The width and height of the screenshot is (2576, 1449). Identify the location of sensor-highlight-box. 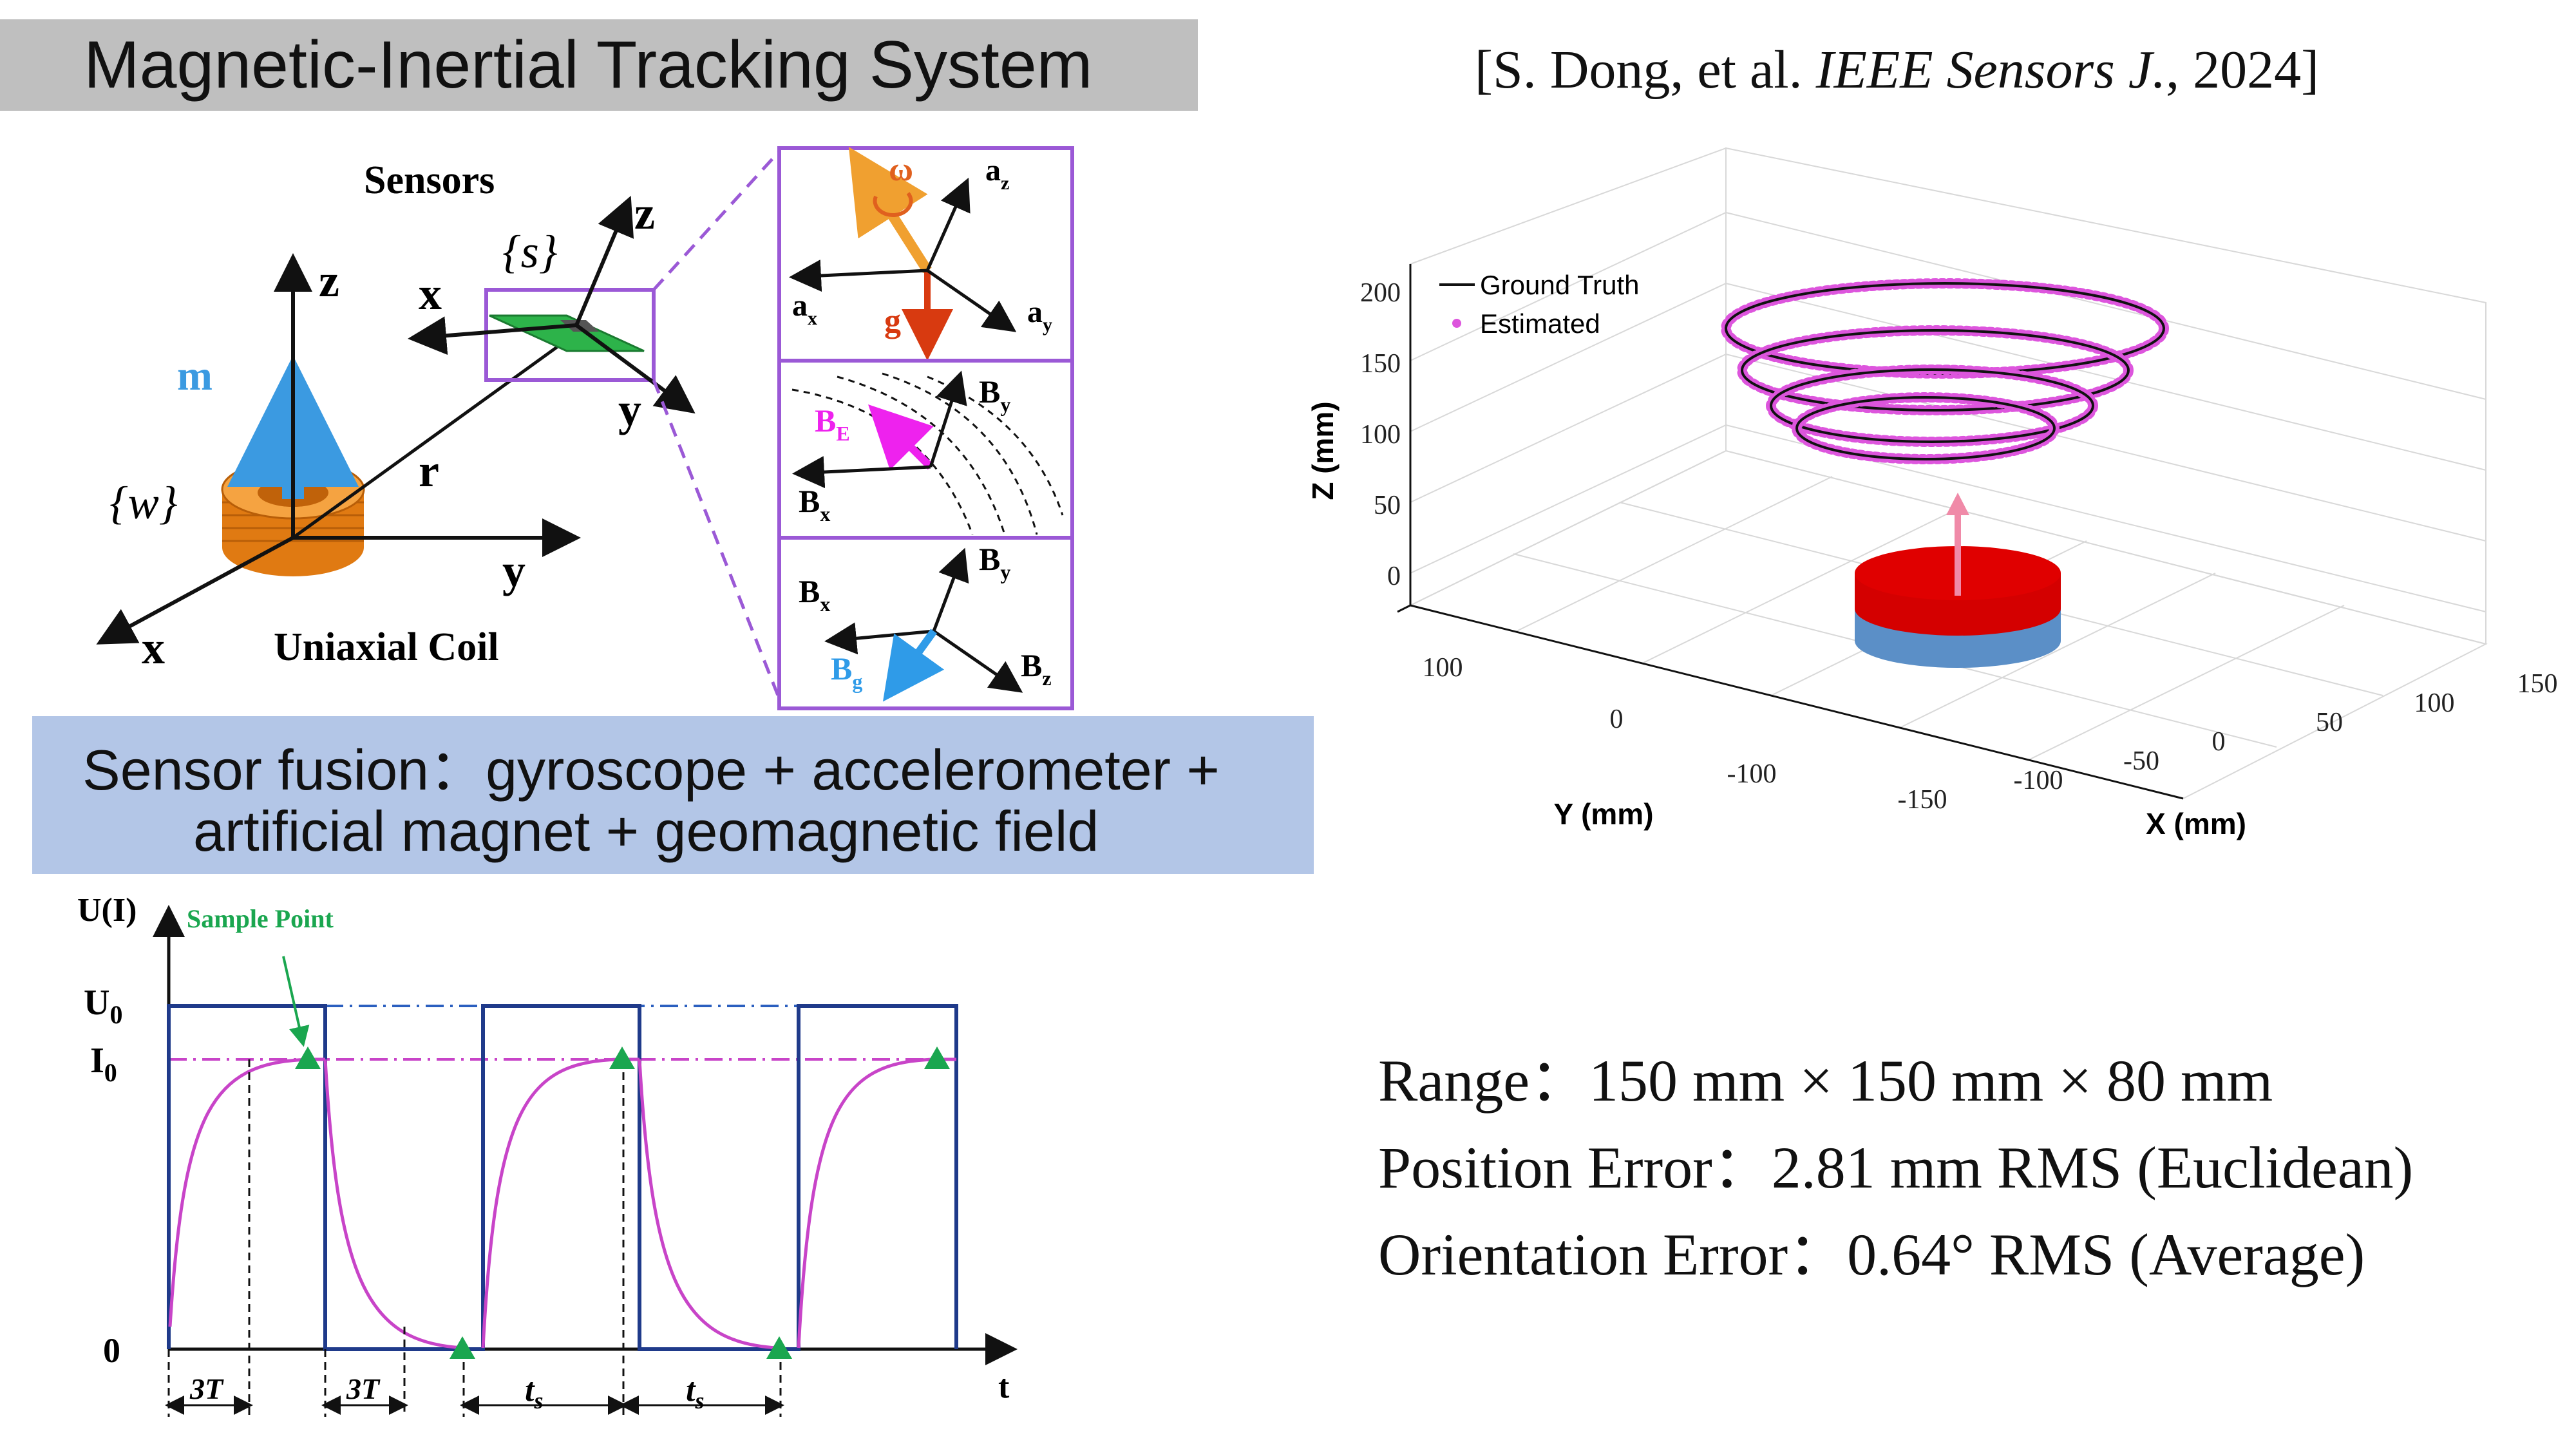
(570, 335).